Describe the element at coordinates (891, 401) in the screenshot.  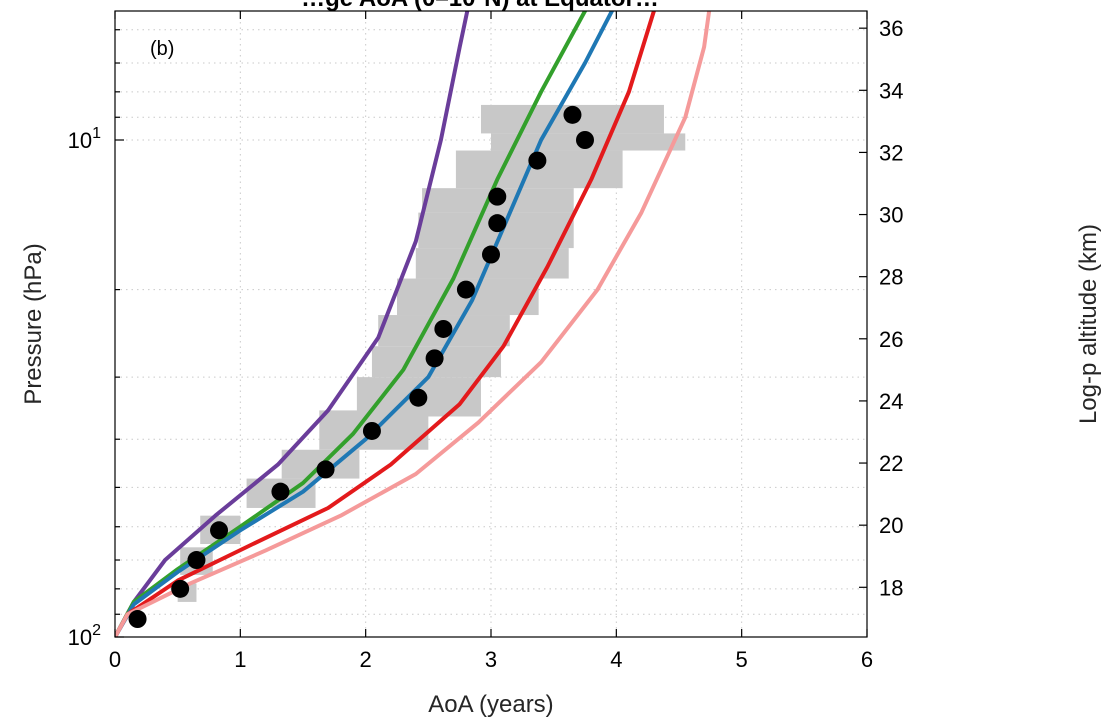
I see `y2-tick-label: 24` at that location.